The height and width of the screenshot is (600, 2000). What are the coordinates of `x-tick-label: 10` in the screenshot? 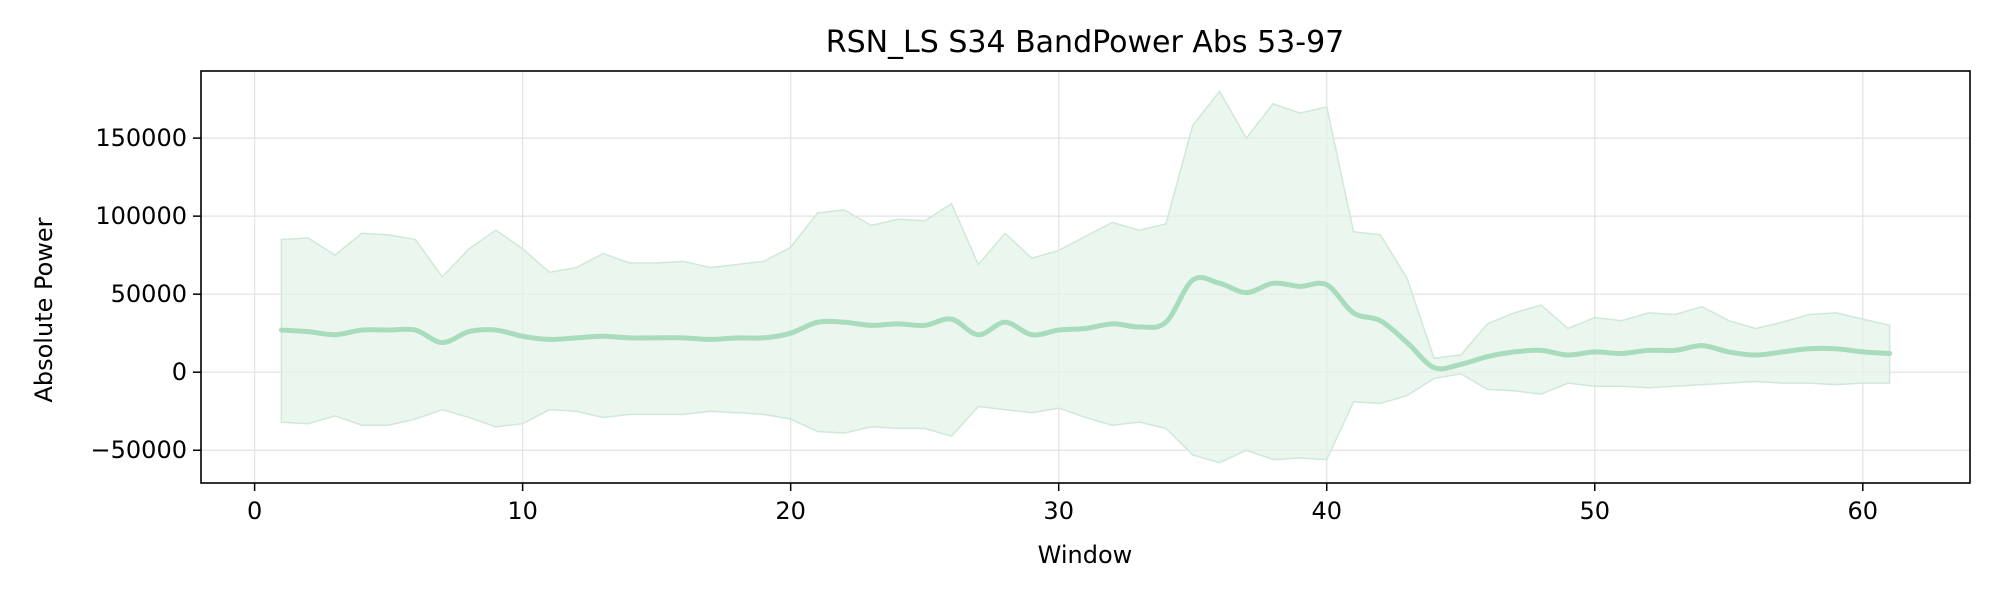 It's located at (522, 511).